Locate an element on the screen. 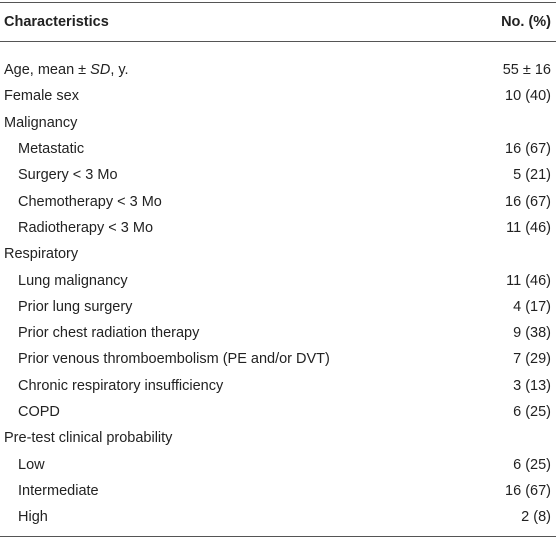 The width and height of the screenshot is (556, 540). header-cell: Characteristics is located at coordinates (56, 22).